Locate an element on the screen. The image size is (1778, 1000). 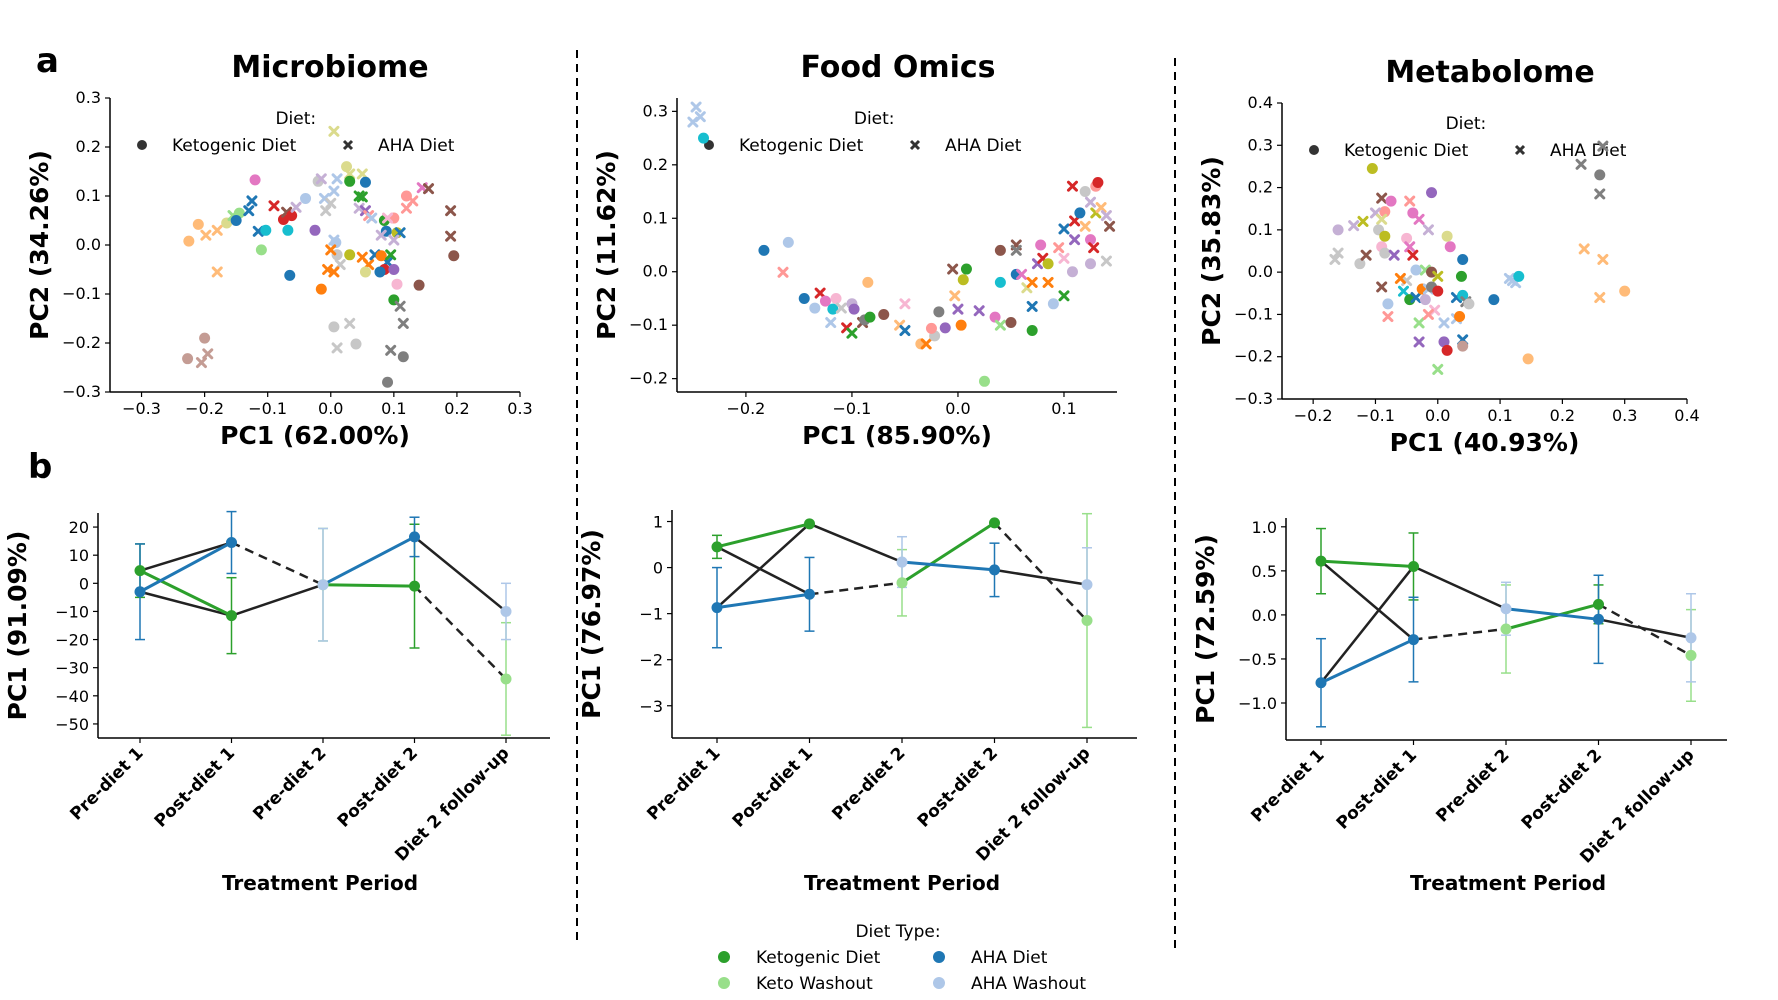
y-axis-title: PC1 (76.97%) is located at coordinates (591, 624).